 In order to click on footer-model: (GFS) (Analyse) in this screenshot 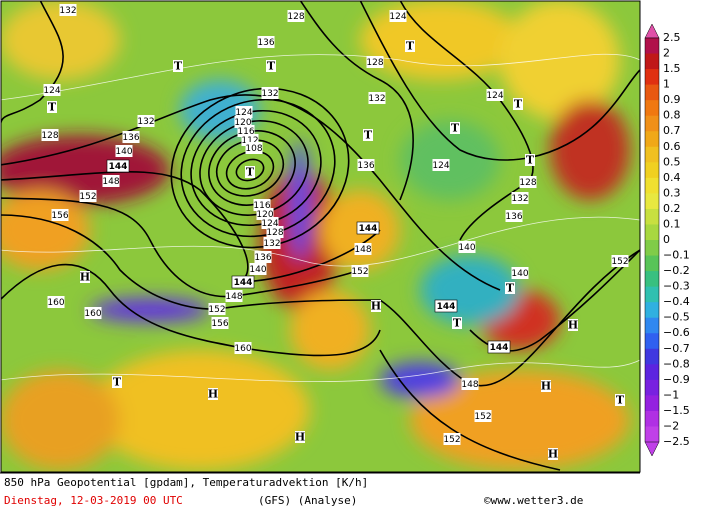, I will do `click(307, 500)`.